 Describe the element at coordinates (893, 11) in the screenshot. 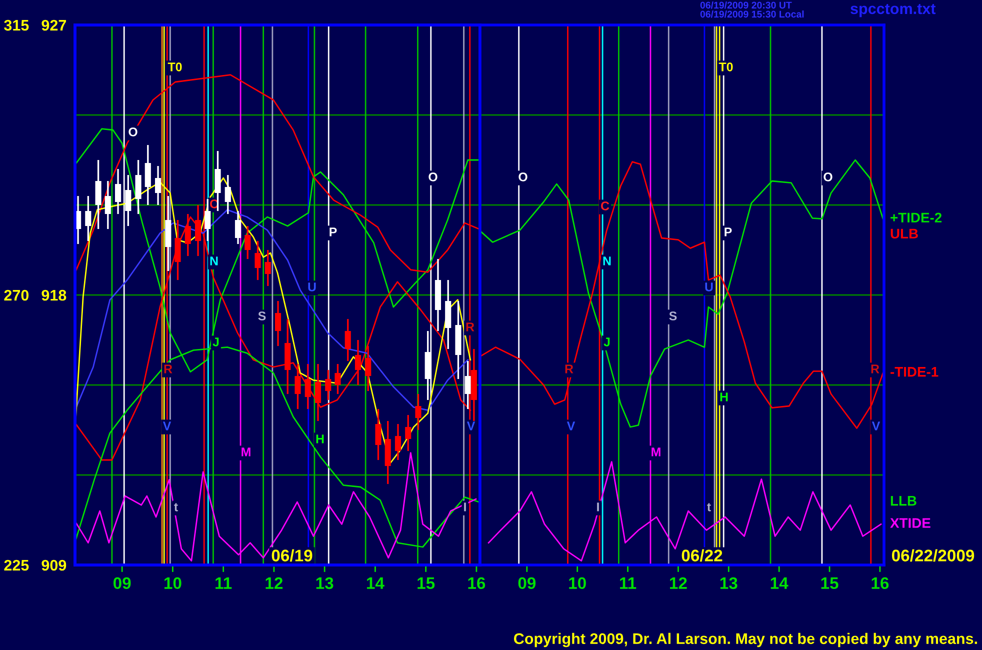

I see `text: spcctom.txt` at that location.